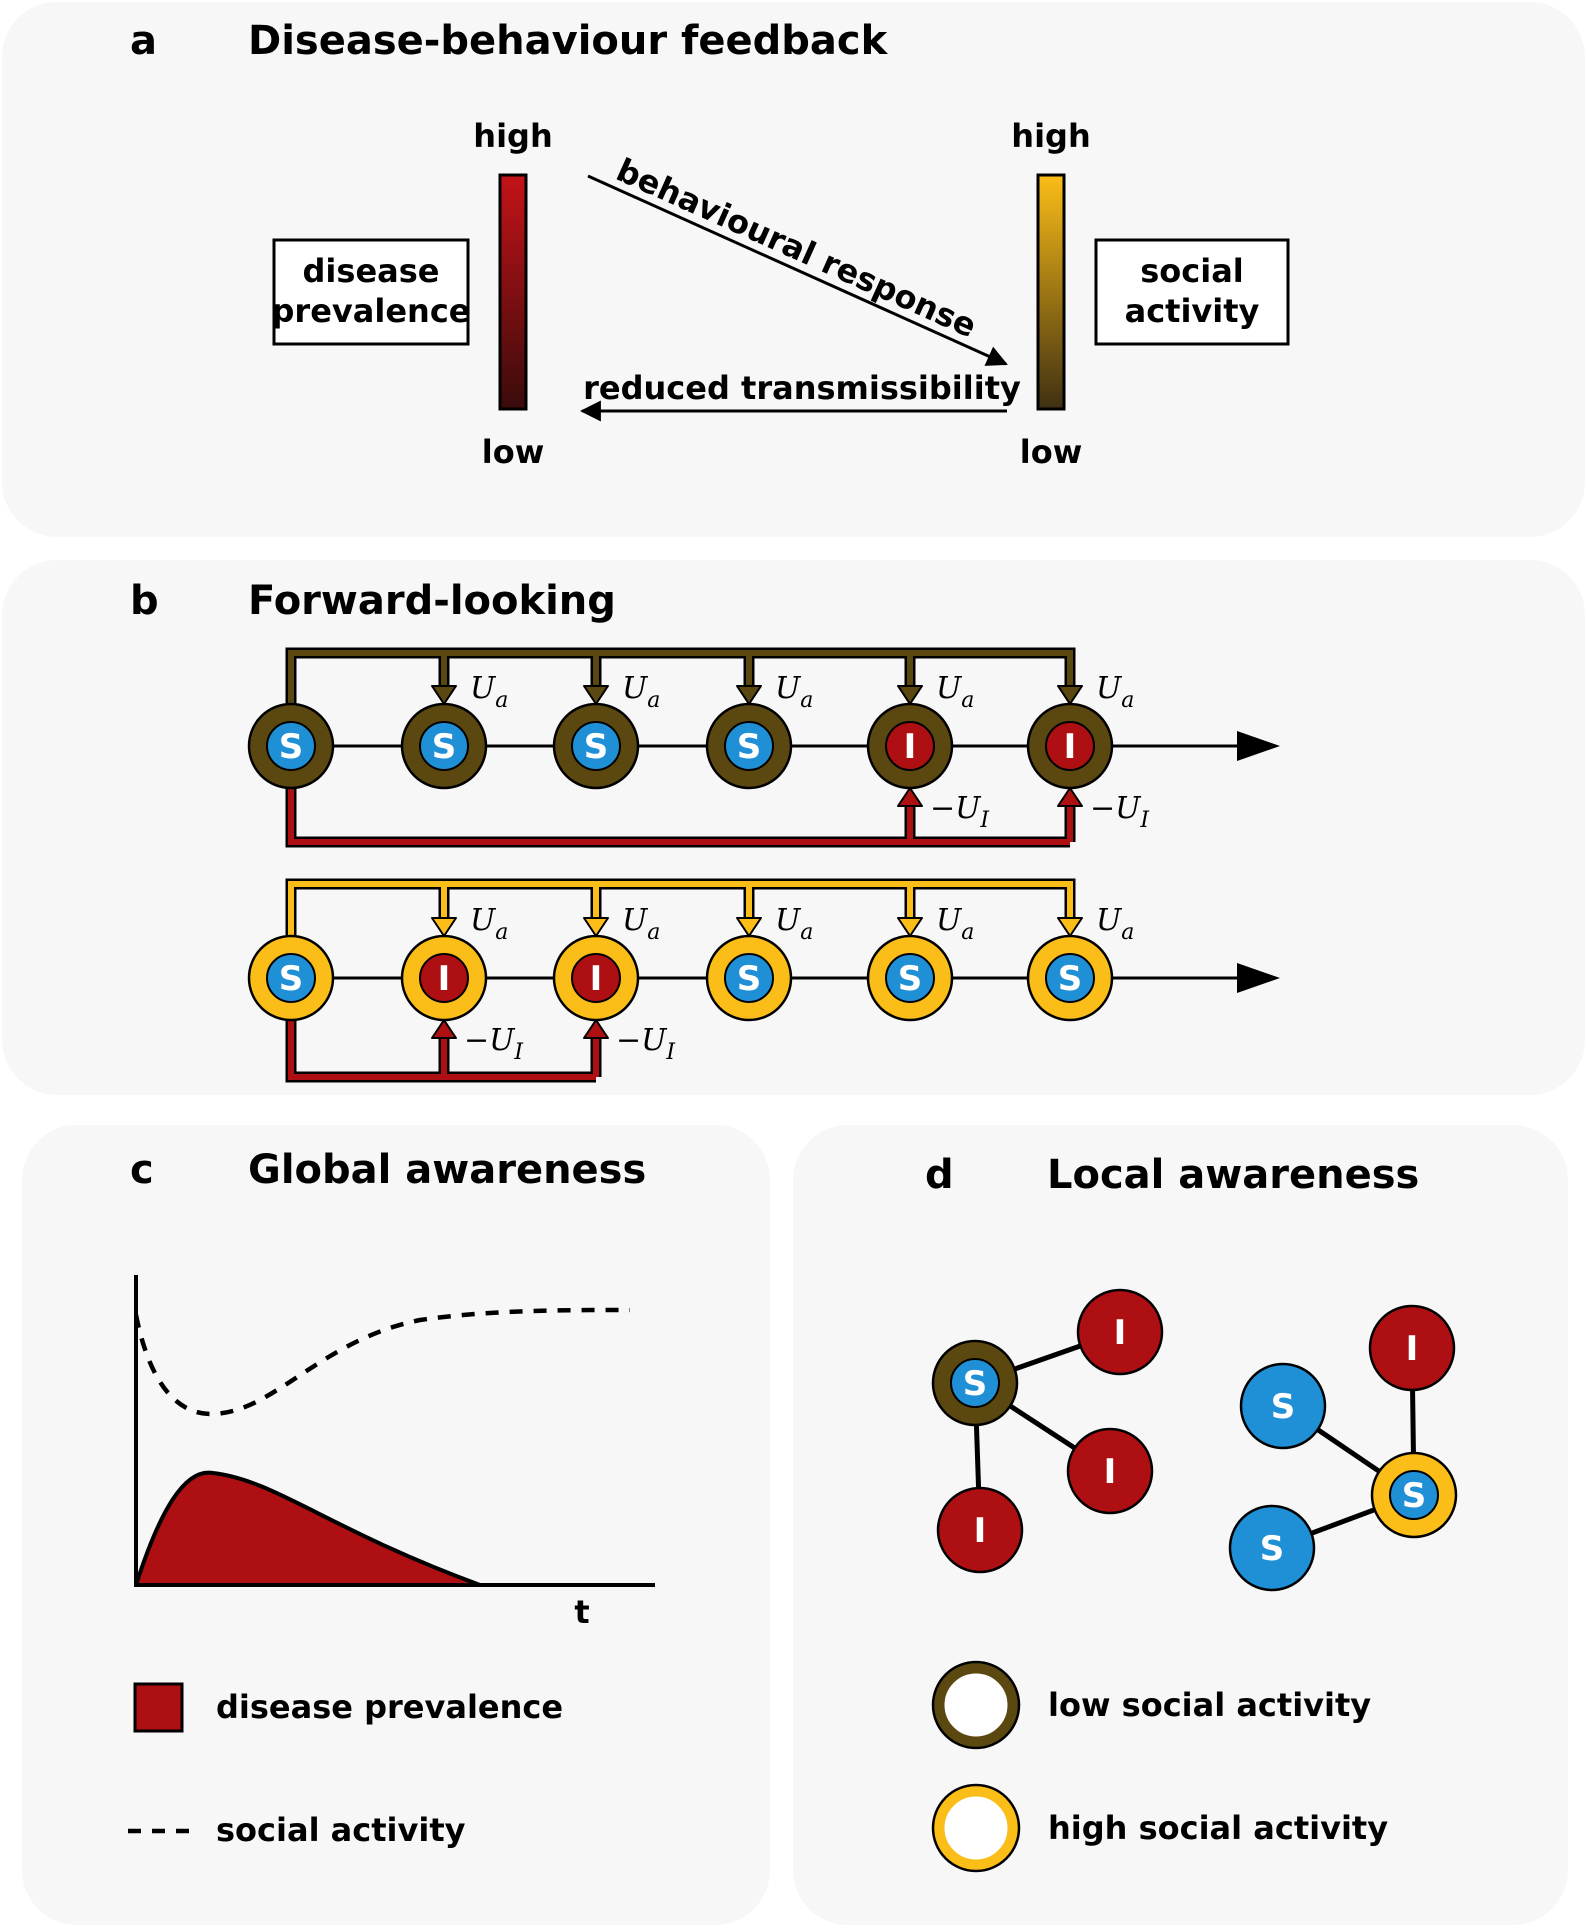 Image resolution: width=1587 pixels, height=1928 pixels. I want to click on high-activity-utility-bracket, so click(680, 908).